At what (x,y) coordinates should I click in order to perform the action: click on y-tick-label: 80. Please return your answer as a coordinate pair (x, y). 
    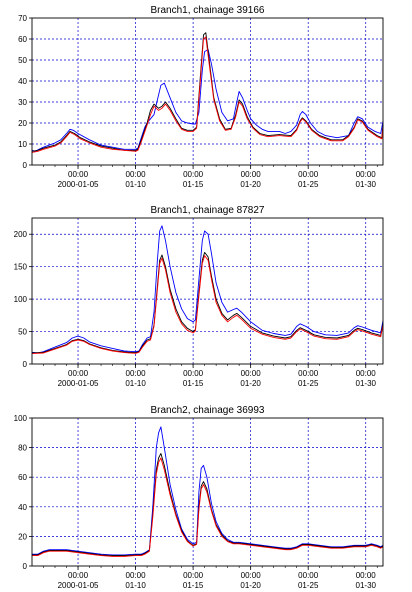
    Looking at the image, I should click on (22, 448).